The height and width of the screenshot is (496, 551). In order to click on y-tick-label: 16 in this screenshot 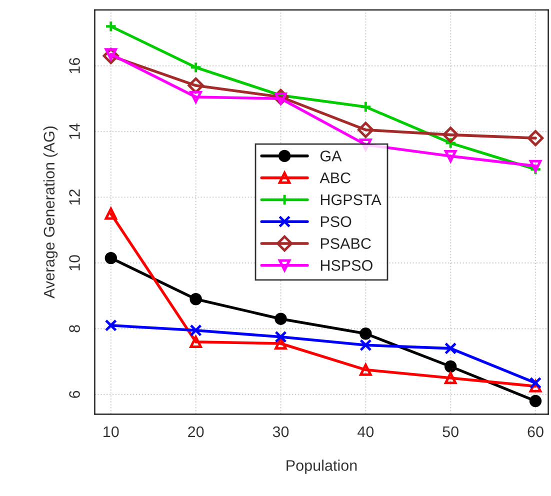, I will do `click(74, 66)`.